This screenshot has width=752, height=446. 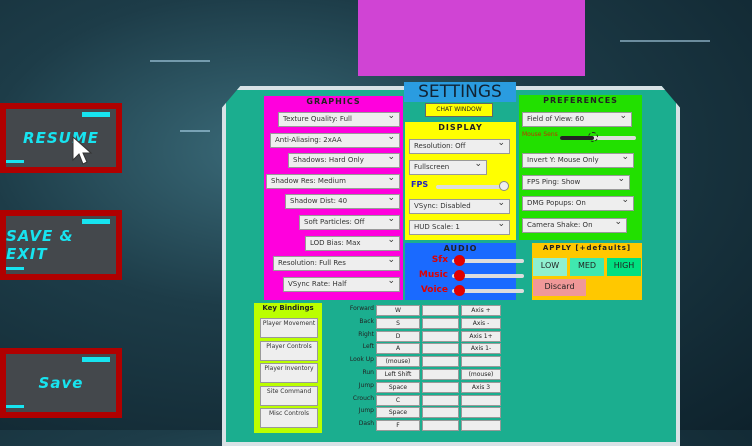 What do you see at coordinates (61, 245) in the screenshot?
I see `save-exit-button: SAVE & EXIT` at bounding box center [61, 245].